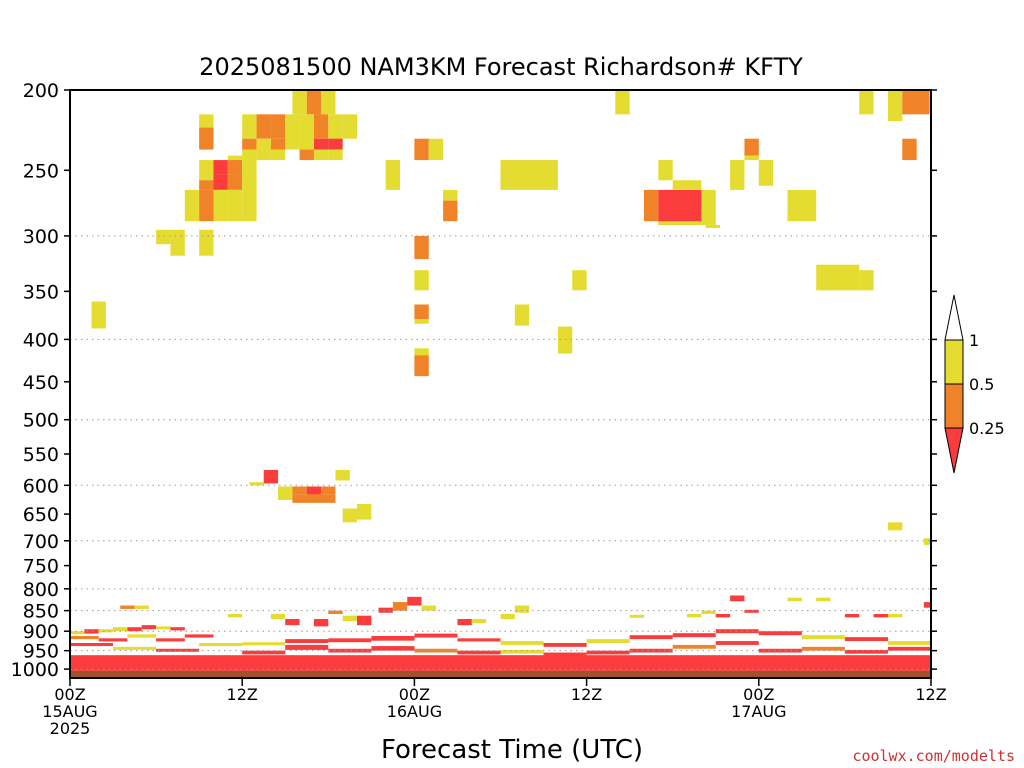 The image size is (1024, 768). Describe the element at coordinates (41, 383) in the screenshot. I see `y-tick-label: 450` at that location.